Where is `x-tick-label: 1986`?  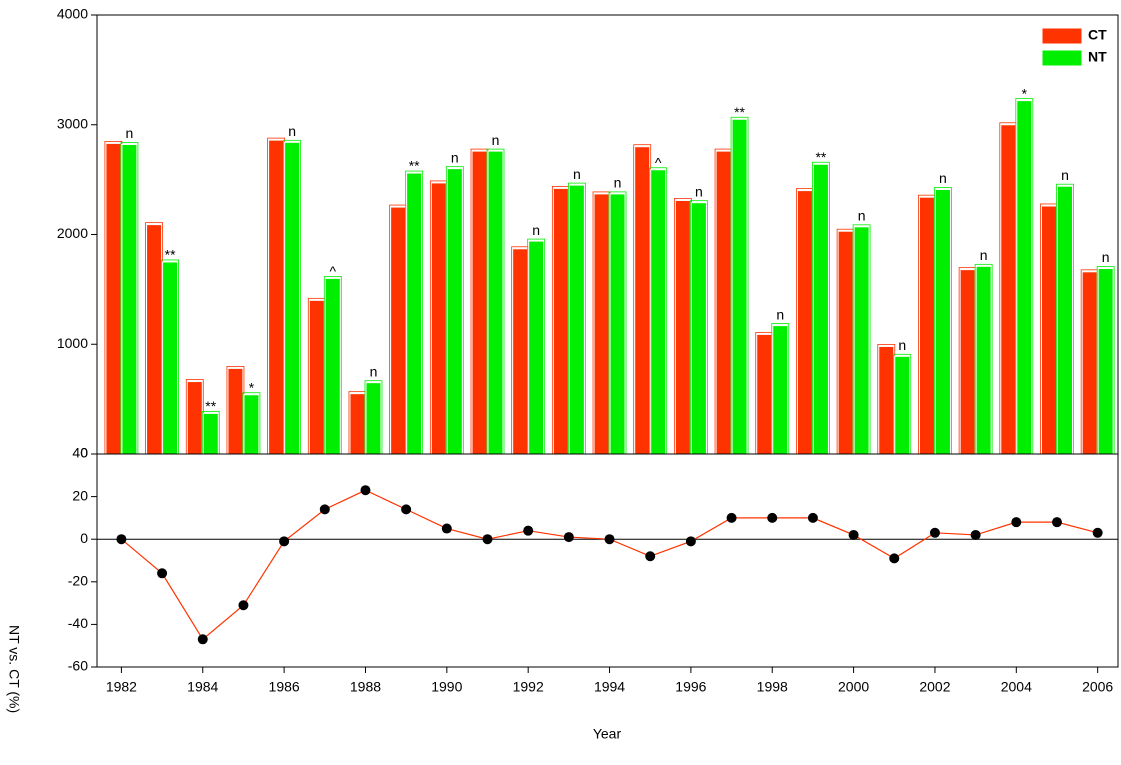
x-tick-label: 1986 is located at coordinates (284, 687).